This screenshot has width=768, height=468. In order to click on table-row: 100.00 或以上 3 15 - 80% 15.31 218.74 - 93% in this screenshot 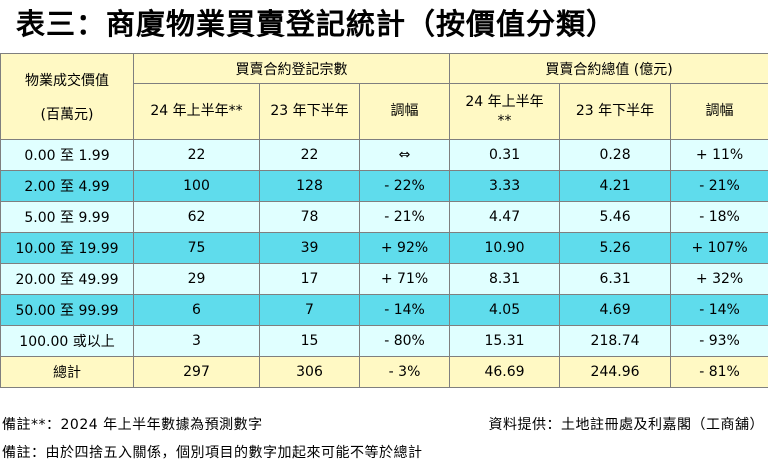, I will do `click(384, 341)`.